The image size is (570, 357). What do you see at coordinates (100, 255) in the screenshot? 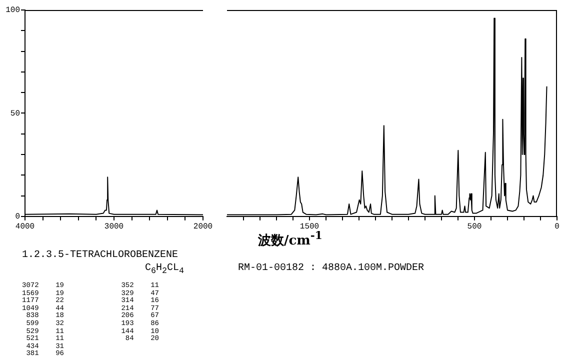
I see `text: 1.2.3.5-TETRACHLOROBENZENE` at bounding box center [100, 255].